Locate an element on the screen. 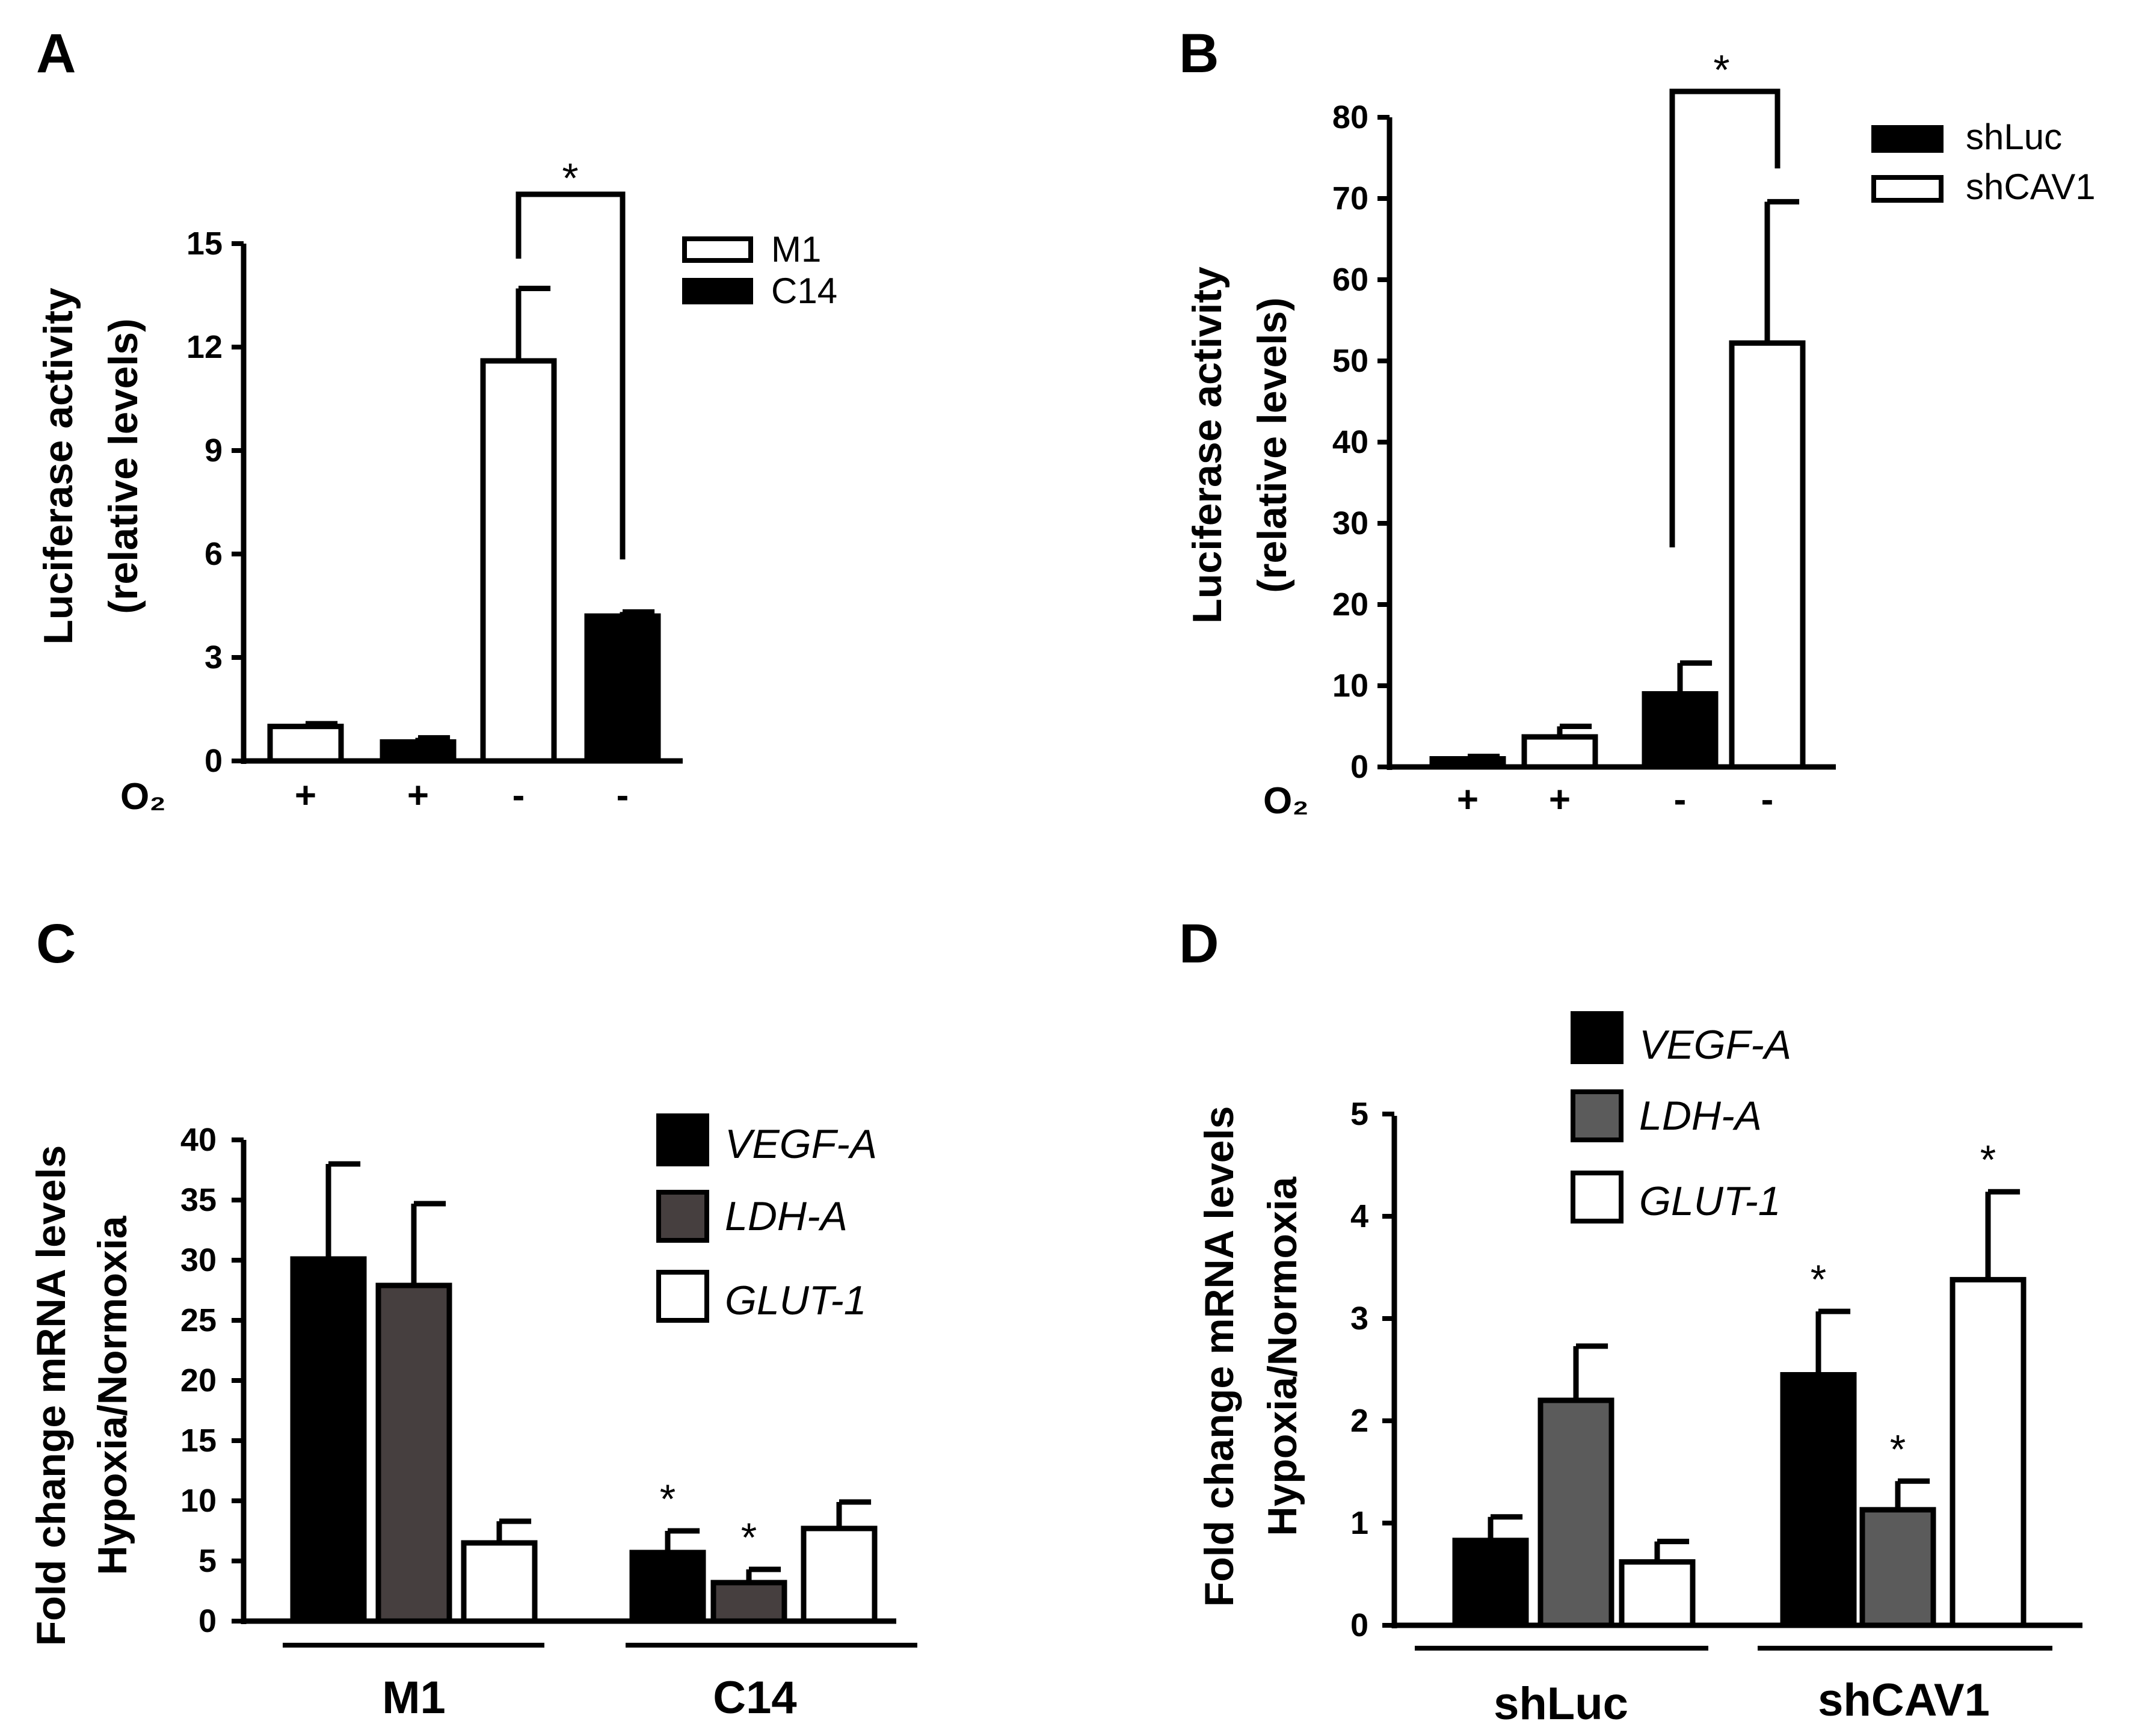 This screenshot has height=1736, width=2136. legend-b: shLuc shCAV1 is located at coordinates (1984, 162).